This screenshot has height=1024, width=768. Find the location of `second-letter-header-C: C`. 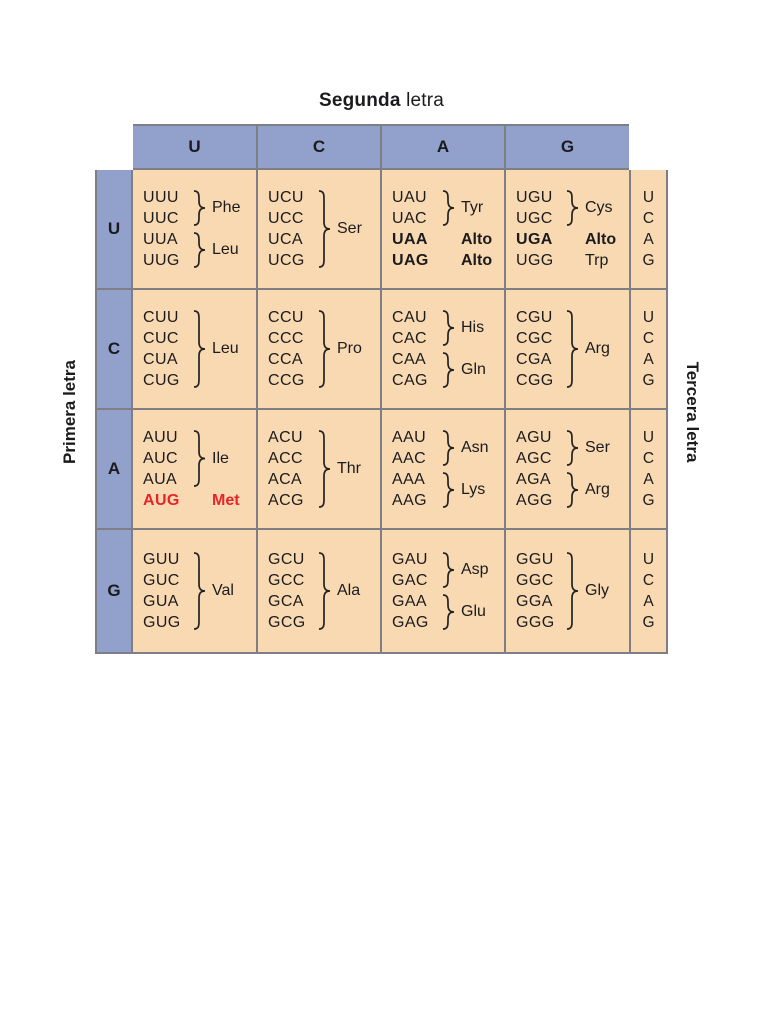

second-letter-header-C: C is located at coordinates (319, 147).